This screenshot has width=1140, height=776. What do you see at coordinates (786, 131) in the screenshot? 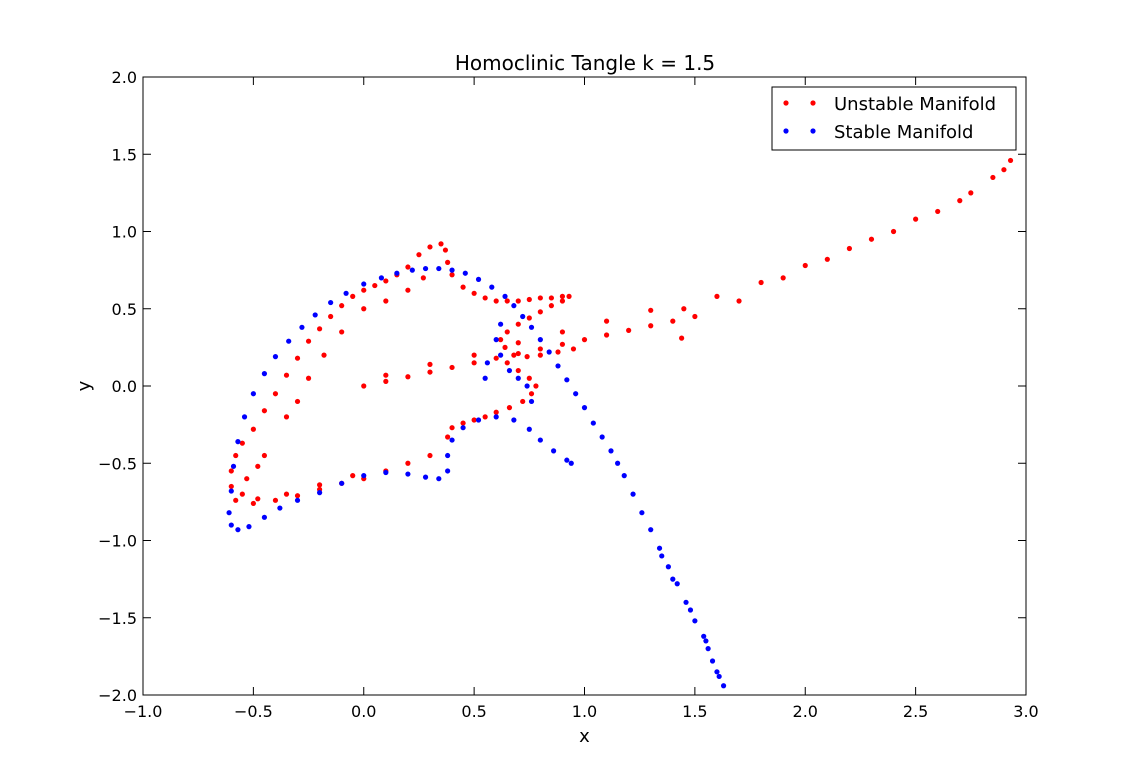
I see `legend-marker-stable` at bounding box center [786, 131].